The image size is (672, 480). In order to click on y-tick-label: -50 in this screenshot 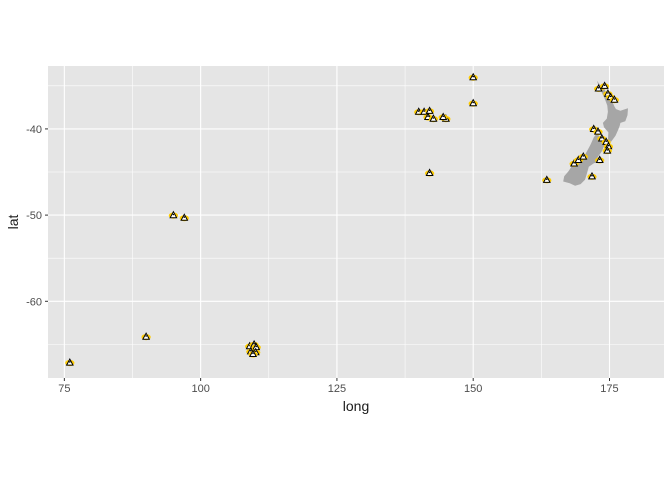, I will do `click(34, 216)`.